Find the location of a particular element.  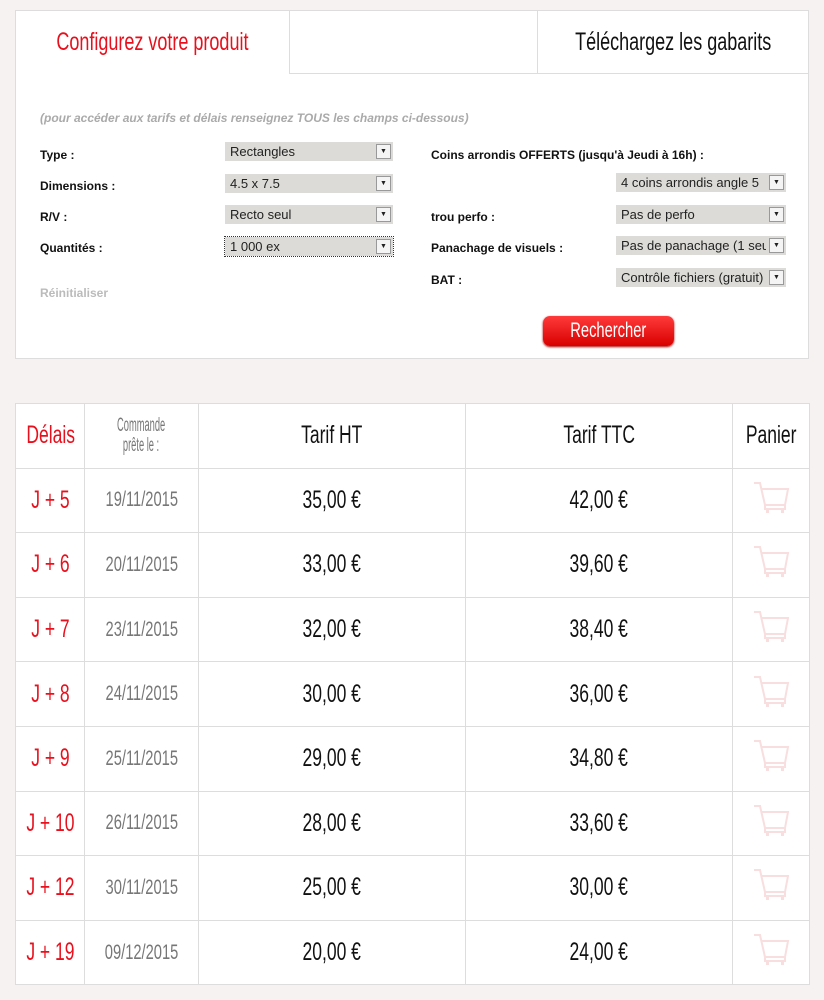

panachage-select: Pas de panachage (1 seul visuel)▼ is located at coordinates (701, 245).